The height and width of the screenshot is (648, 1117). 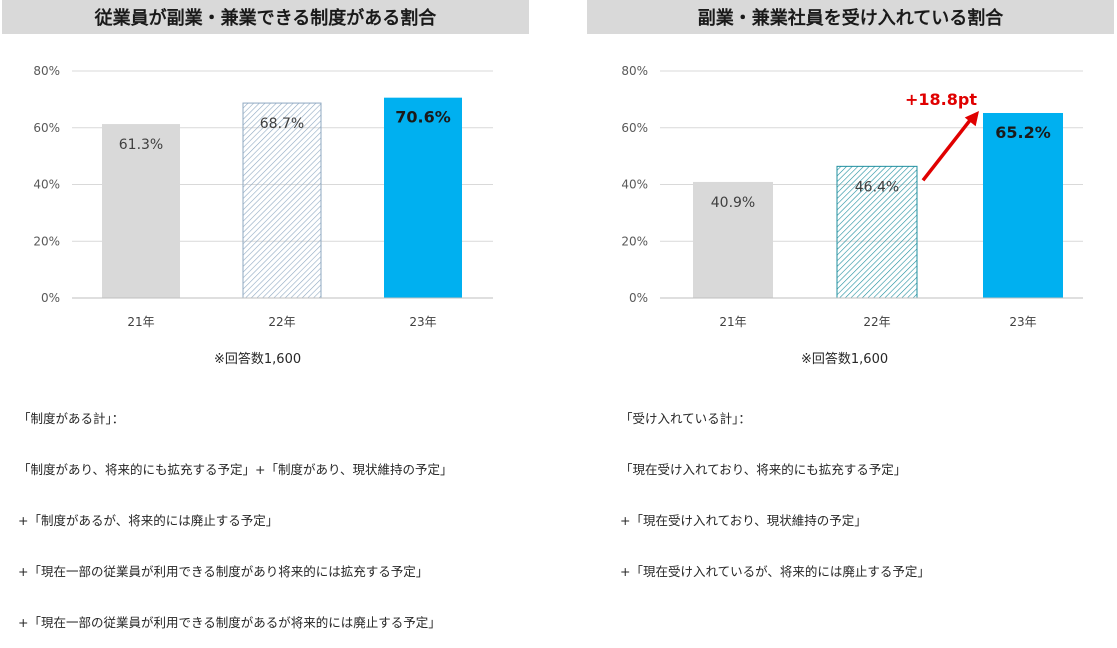 What do you see at coordinates (947, 149) in the screenshot?
I see `increase-arrow` at bounding box center [947, 149].